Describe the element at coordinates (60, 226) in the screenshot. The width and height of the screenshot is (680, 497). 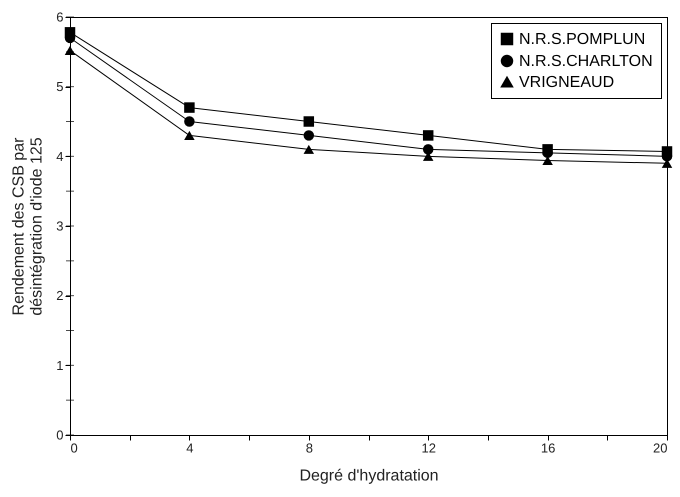
I see `y-tick-label: 3` at that location.